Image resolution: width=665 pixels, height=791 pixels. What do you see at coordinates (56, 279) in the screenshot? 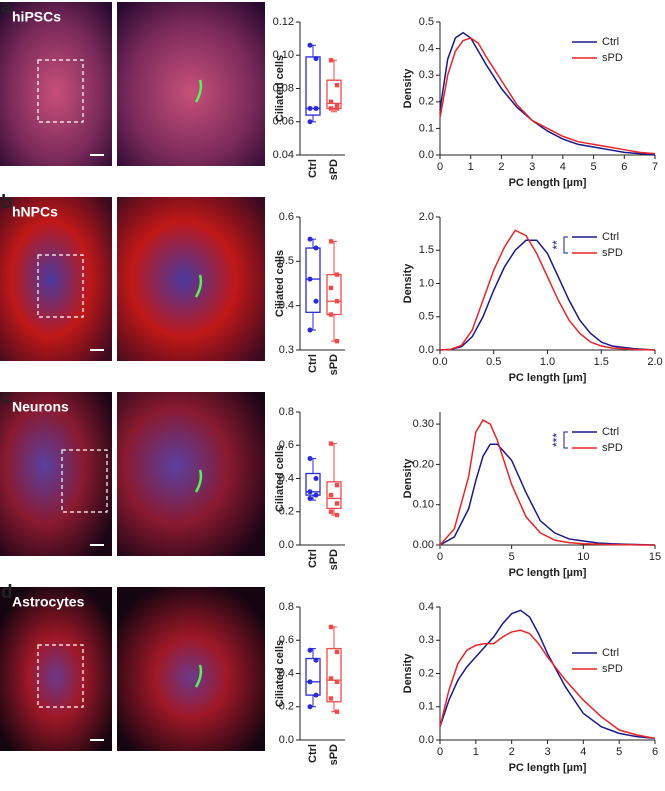
I see `micrograph` at bounding box center [56, 279].